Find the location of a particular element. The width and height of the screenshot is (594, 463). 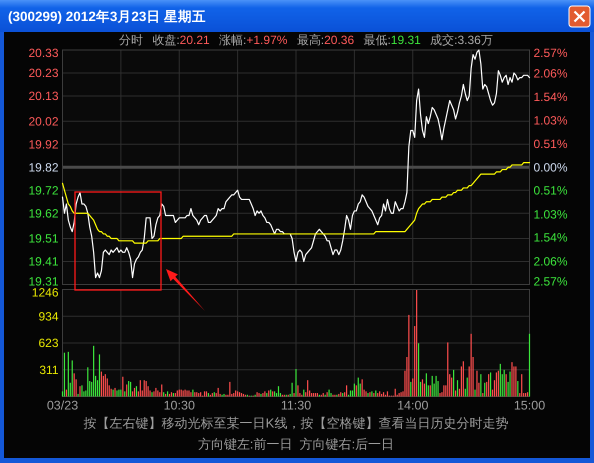

y-tick-label: 20.33 is located at coordinates (43, 53).